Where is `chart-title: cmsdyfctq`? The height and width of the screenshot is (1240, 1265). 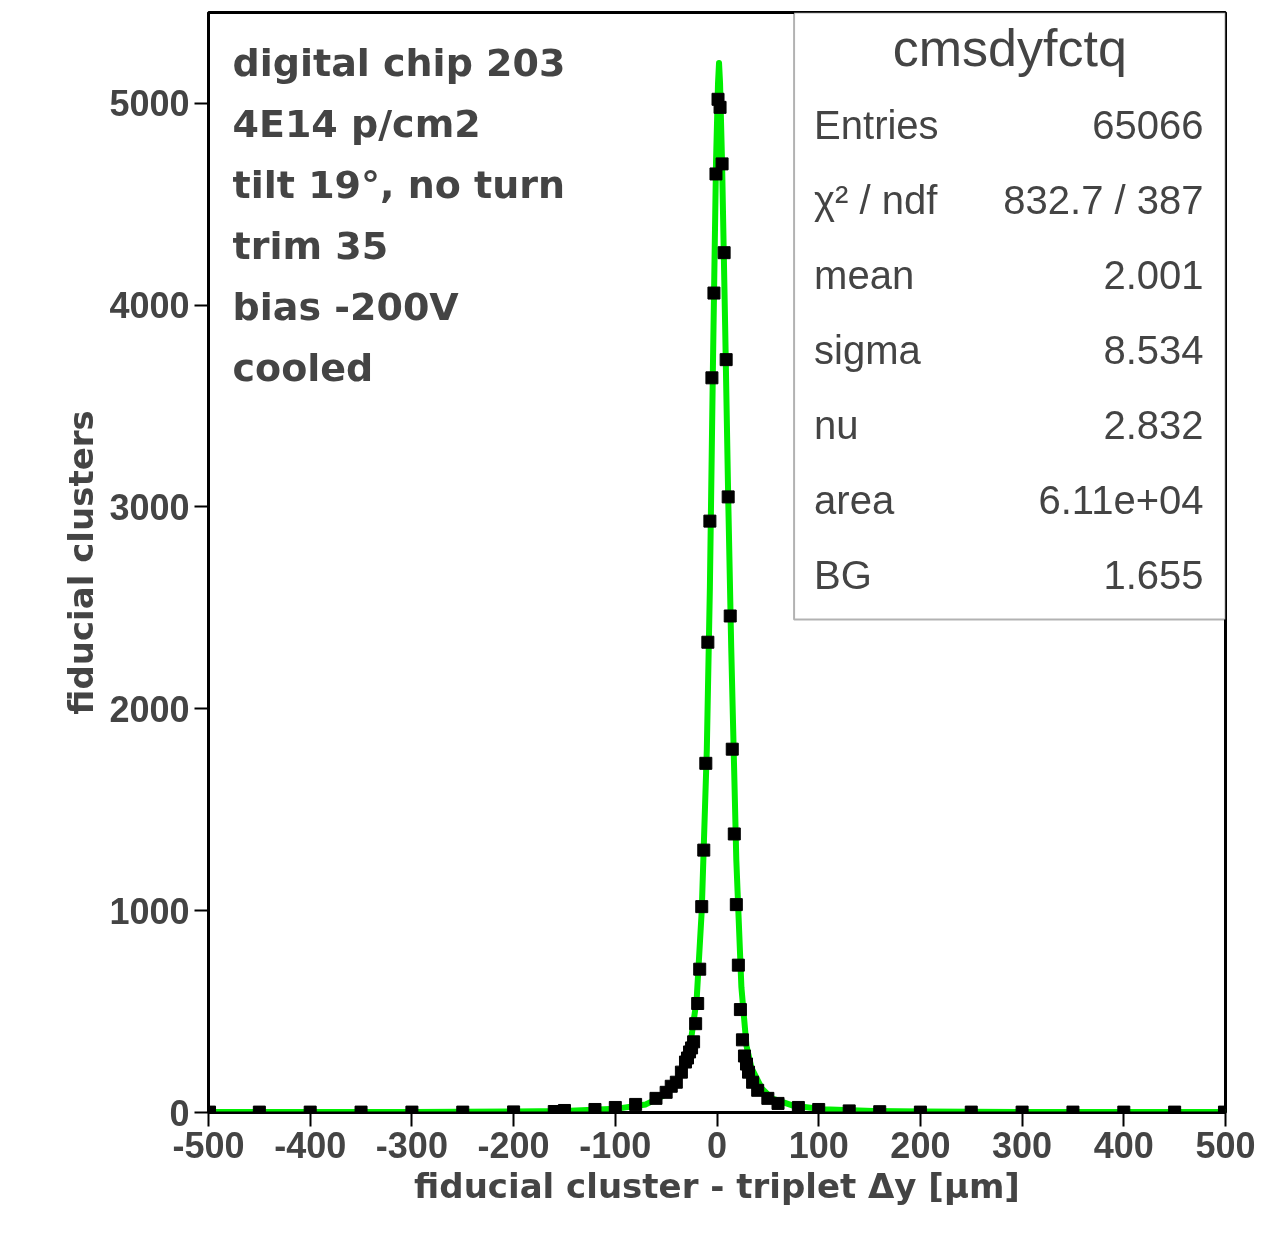 chart-title: cmsdyfctq is located at coordinates (1009, 47).